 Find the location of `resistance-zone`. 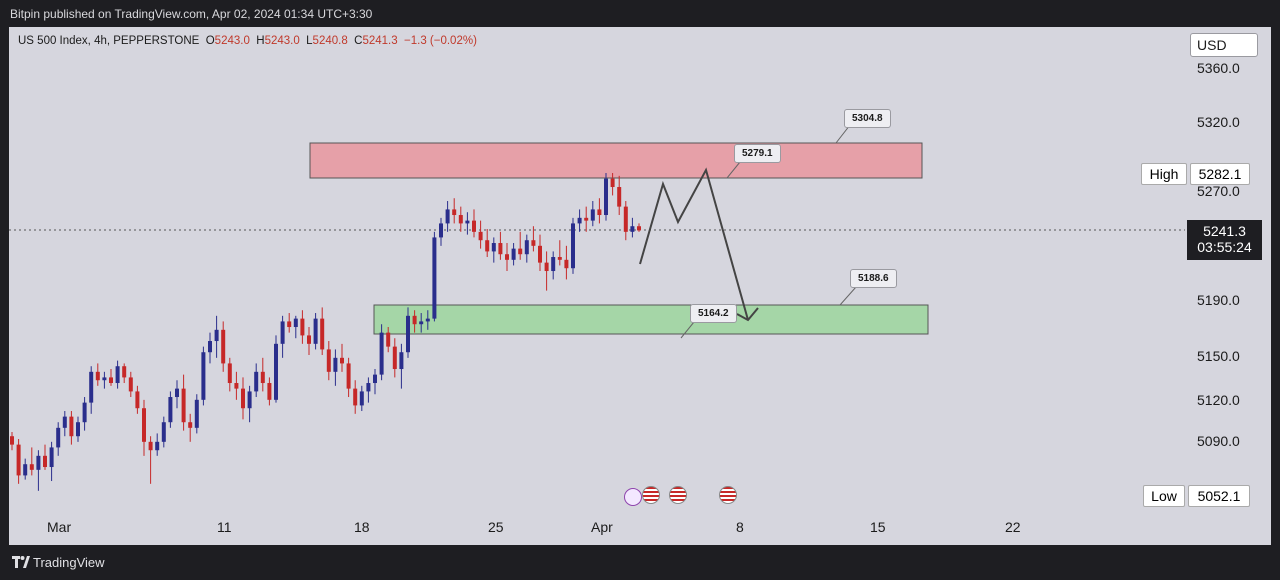

resistance-zone is located at coordinates (616, 160).